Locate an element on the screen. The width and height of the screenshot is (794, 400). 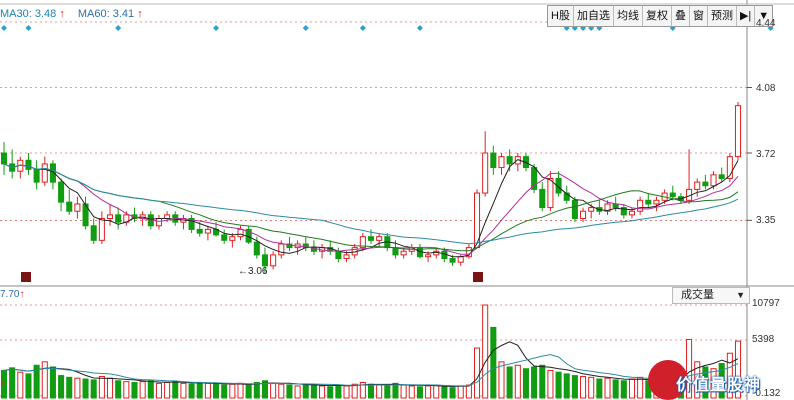
watermark-circle is located at coordinates (668, 380).